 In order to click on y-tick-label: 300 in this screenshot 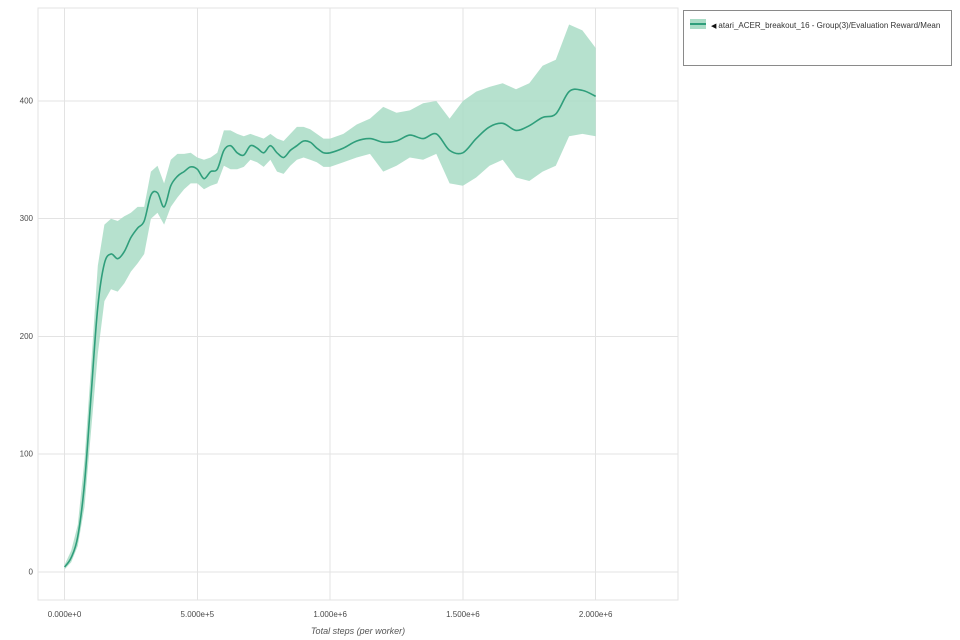, I will do `click(27, 218)`.